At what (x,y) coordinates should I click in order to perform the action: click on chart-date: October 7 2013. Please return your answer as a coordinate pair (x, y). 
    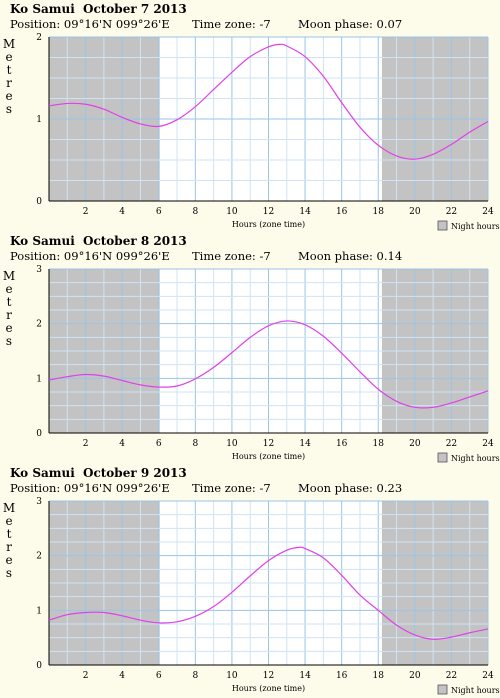
    Looking at the image, I should click on (135, 9).